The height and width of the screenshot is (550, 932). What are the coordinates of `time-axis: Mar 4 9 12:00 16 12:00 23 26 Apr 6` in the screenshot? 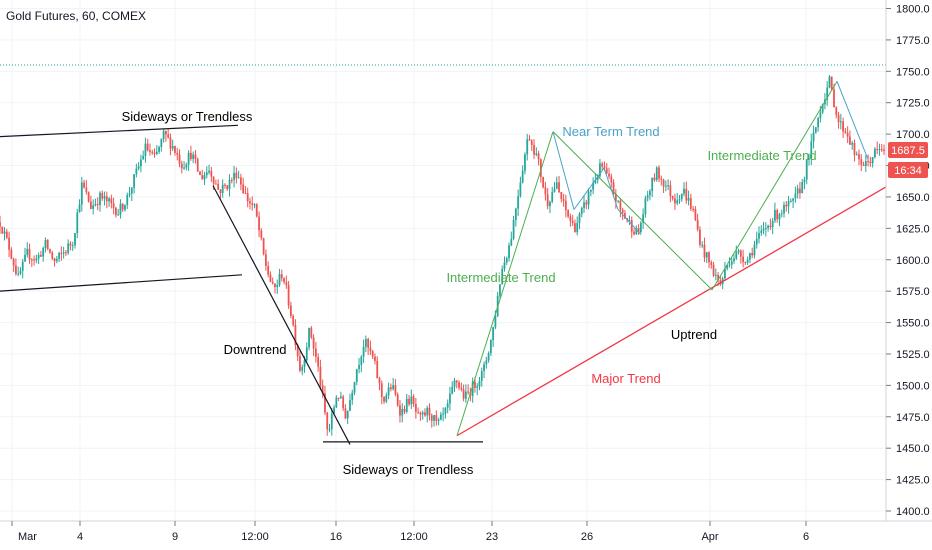 It's located at (410, 532).